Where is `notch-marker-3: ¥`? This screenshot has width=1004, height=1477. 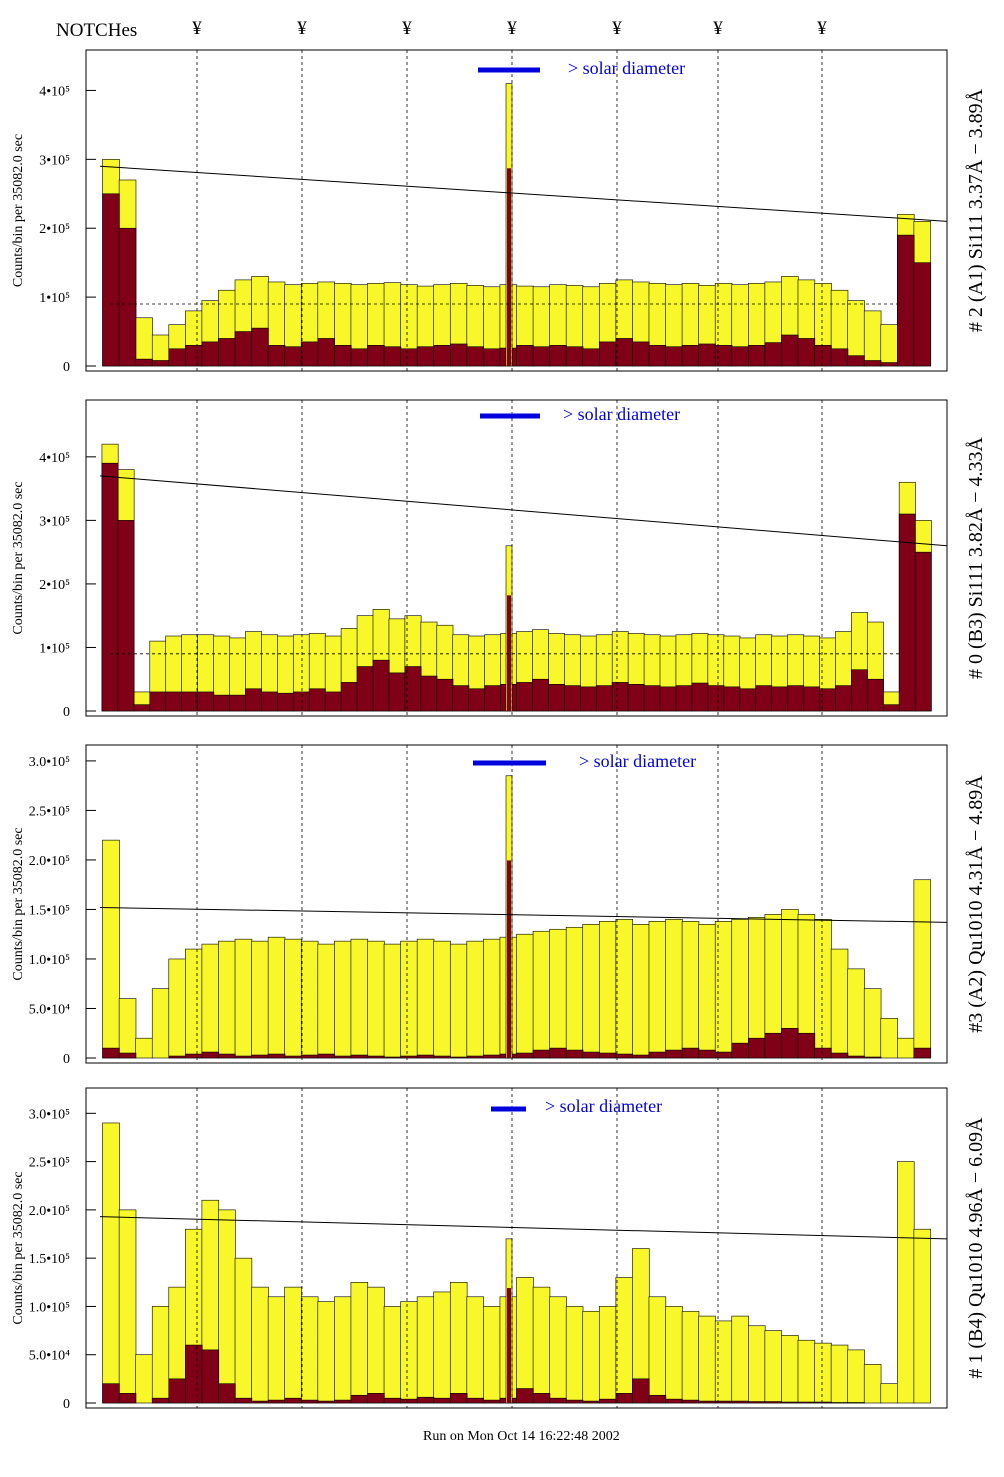 notch-marker-3: ¥ is located at coordinates (407, 28).